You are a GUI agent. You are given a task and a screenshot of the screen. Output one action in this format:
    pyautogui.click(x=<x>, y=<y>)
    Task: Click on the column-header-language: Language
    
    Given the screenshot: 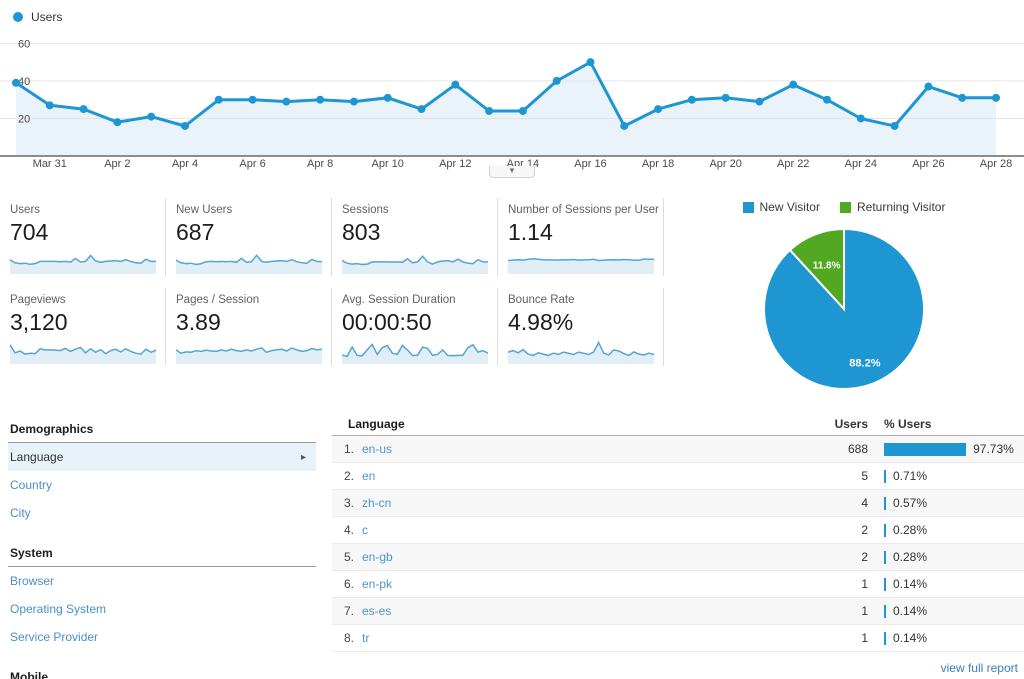 What is the action you would take?
    pyautogui.click(x=376, y=423)
    